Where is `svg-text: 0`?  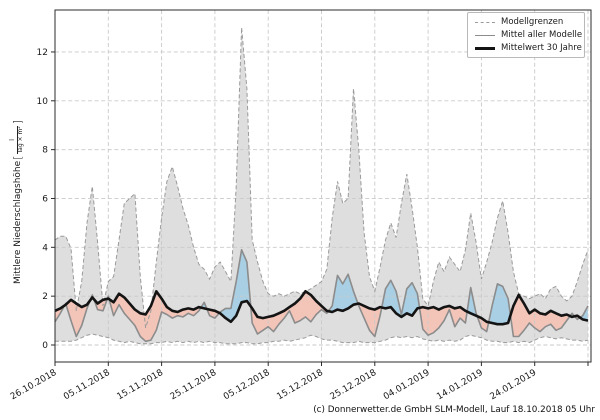 svg-text: 0 is located at coordinates (45, 346).